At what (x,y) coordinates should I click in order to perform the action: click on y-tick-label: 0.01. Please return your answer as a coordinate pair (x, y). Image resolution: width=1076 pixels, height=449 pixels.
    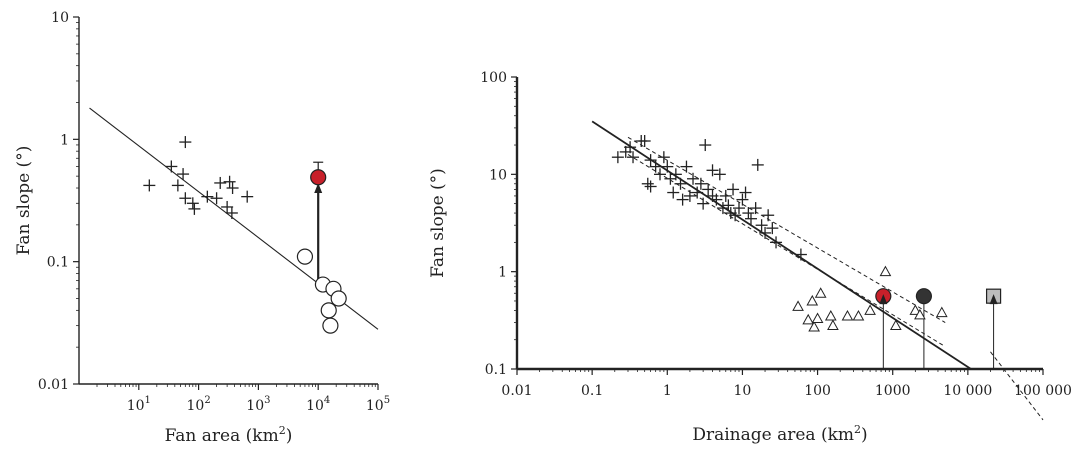
    Looking at the image, I should click on (53, 385).